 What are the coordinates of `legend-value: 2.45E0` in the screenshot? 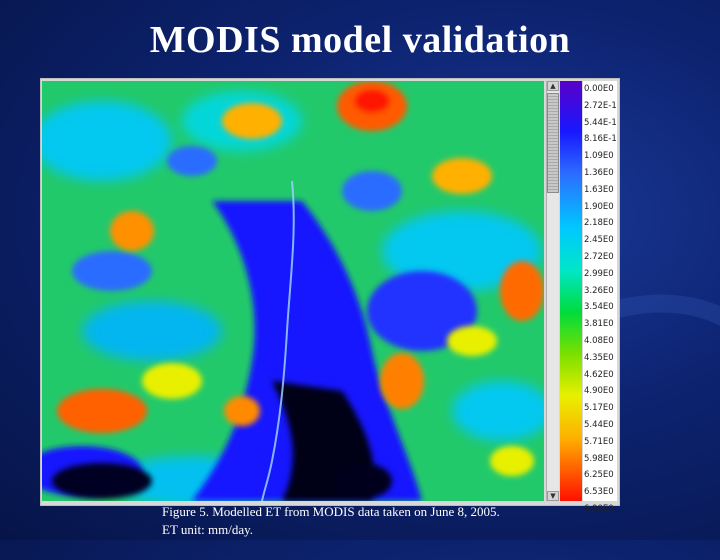 It's located at (599, 240).